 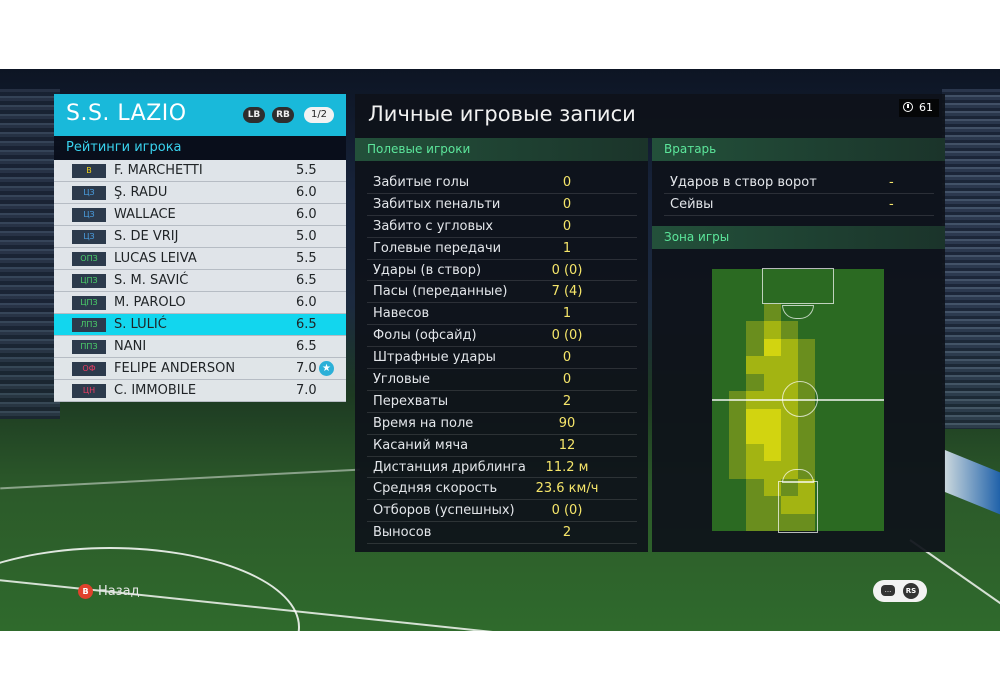 I want to click on player-row: ППЗ NANI 6.5, so click(x=200, y=347).